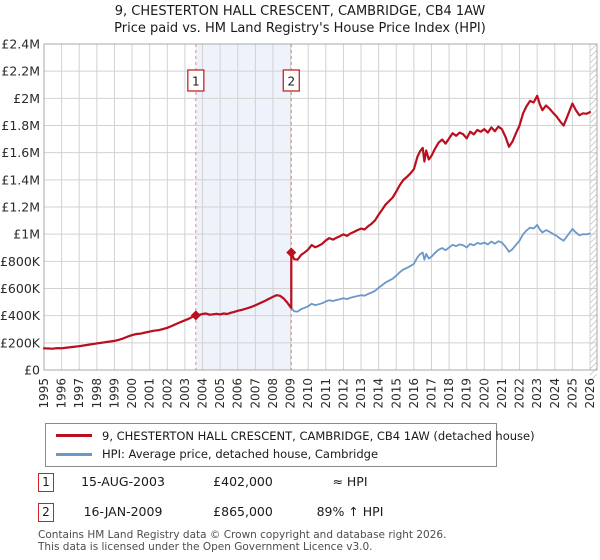  What do you see at coordinates (273, 393) in the screenshot?
I see `x-tick-label: 2008` at bounding box center [273, 393].